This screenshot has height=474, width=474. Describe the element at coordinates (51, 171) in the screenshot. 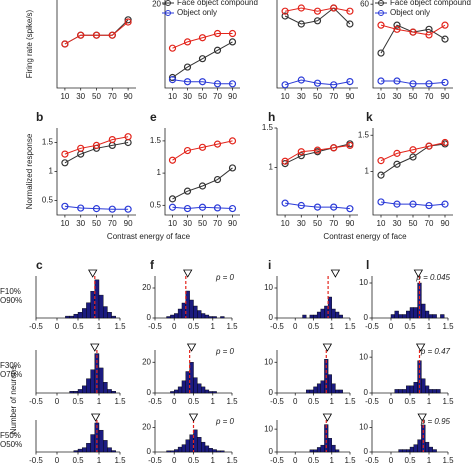

I see `y-tick-label: 1` at that location.